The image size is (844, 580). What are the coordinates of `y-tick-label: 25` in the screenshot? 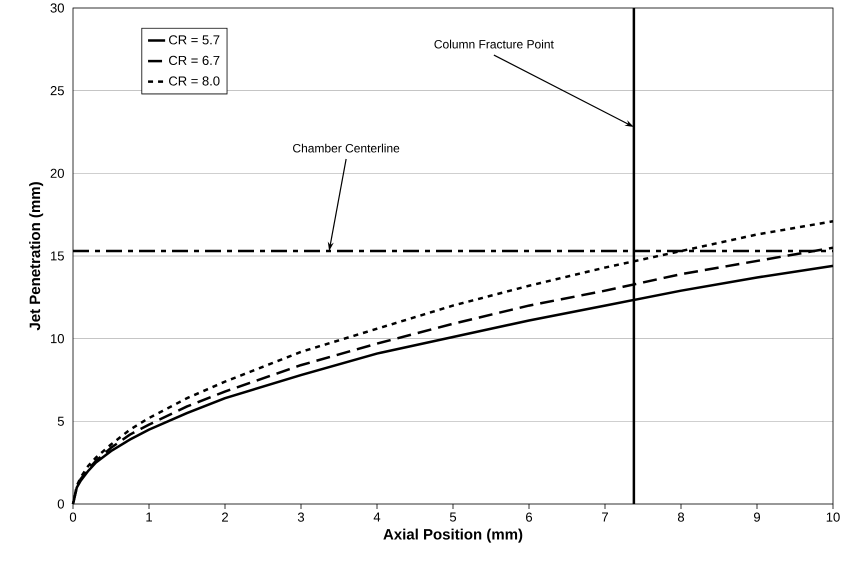 It's located at (57, 91).